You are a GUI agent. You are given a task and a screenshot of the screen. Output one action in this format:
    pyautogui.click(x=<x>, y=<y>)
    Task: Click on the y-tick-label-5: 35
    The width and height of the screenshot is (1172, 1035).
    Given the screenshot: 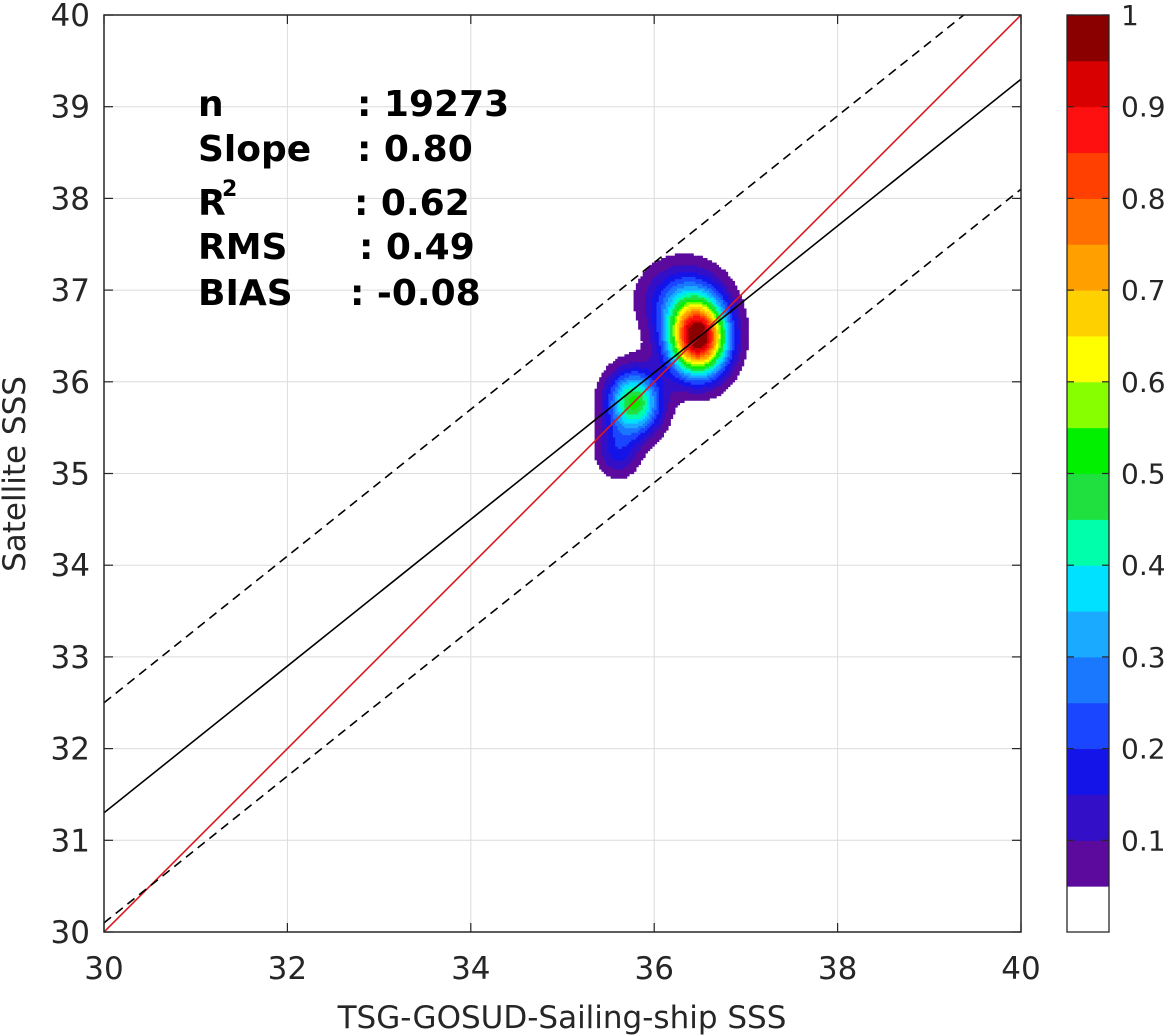 What is the action you would take?
    pyautogui.click(x=70, y=475)
    